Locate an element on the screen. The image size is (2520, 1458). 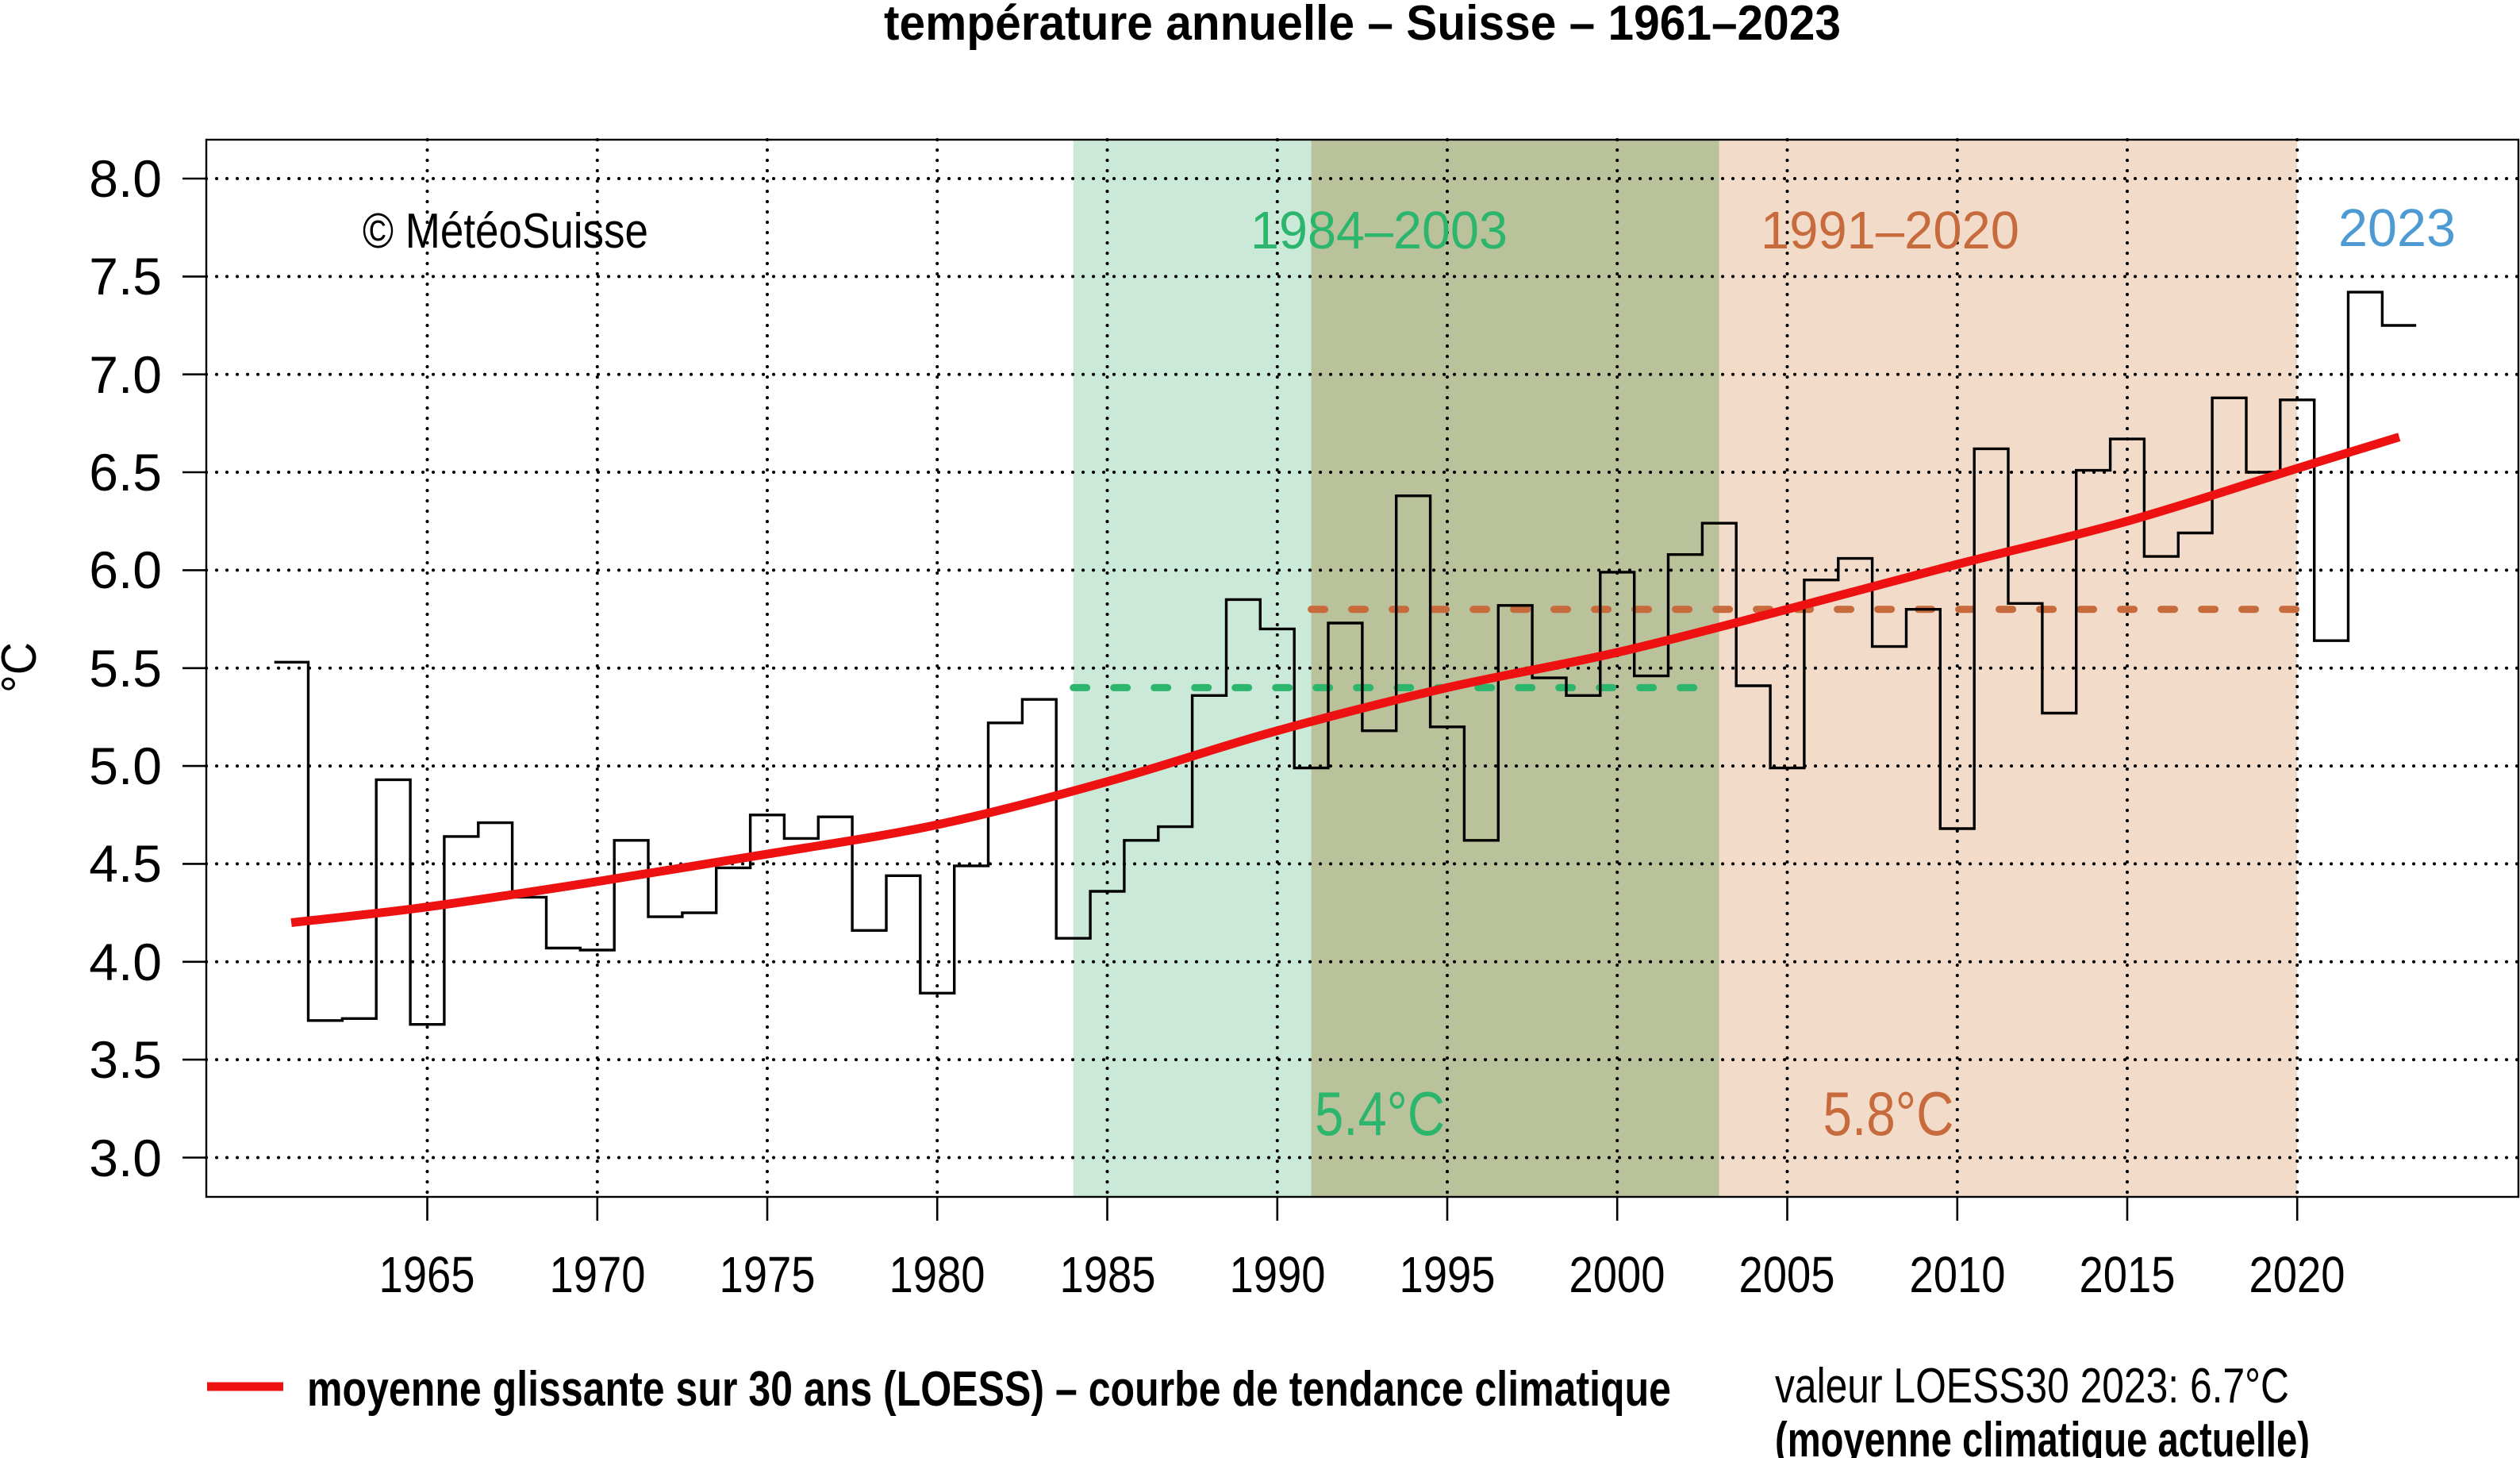
svg-text: 5.0 is located at coordinates (125, 766).